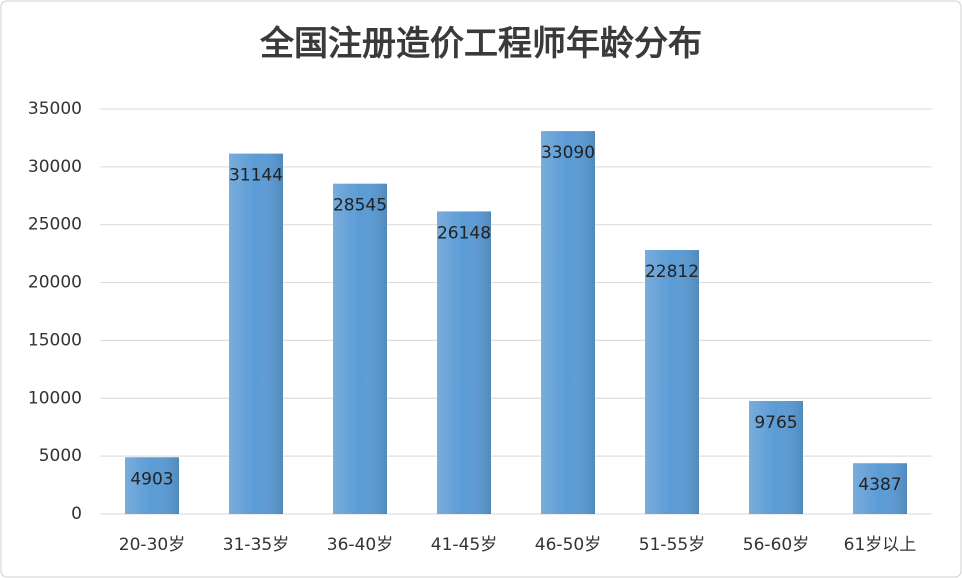  What do you see at coordinates (256, 545) in the screenshot?
I see `x-tick-label: 31-35岁` at bounding box center [256, 545].